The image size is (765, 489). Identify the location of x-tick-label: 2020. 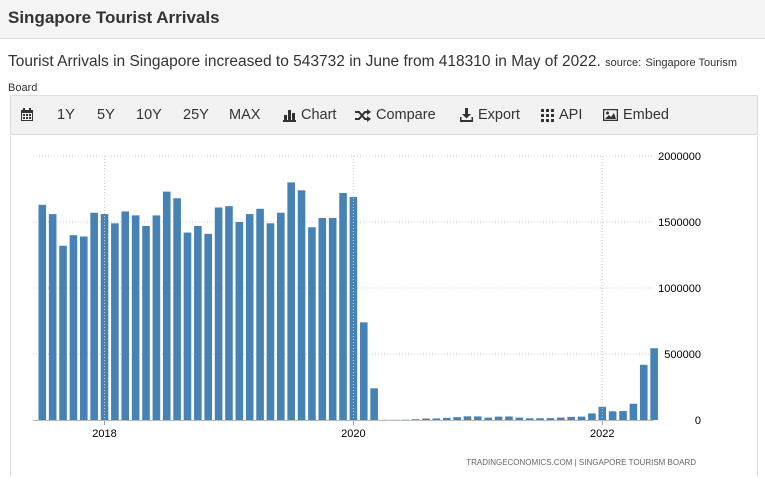
(353, 434).